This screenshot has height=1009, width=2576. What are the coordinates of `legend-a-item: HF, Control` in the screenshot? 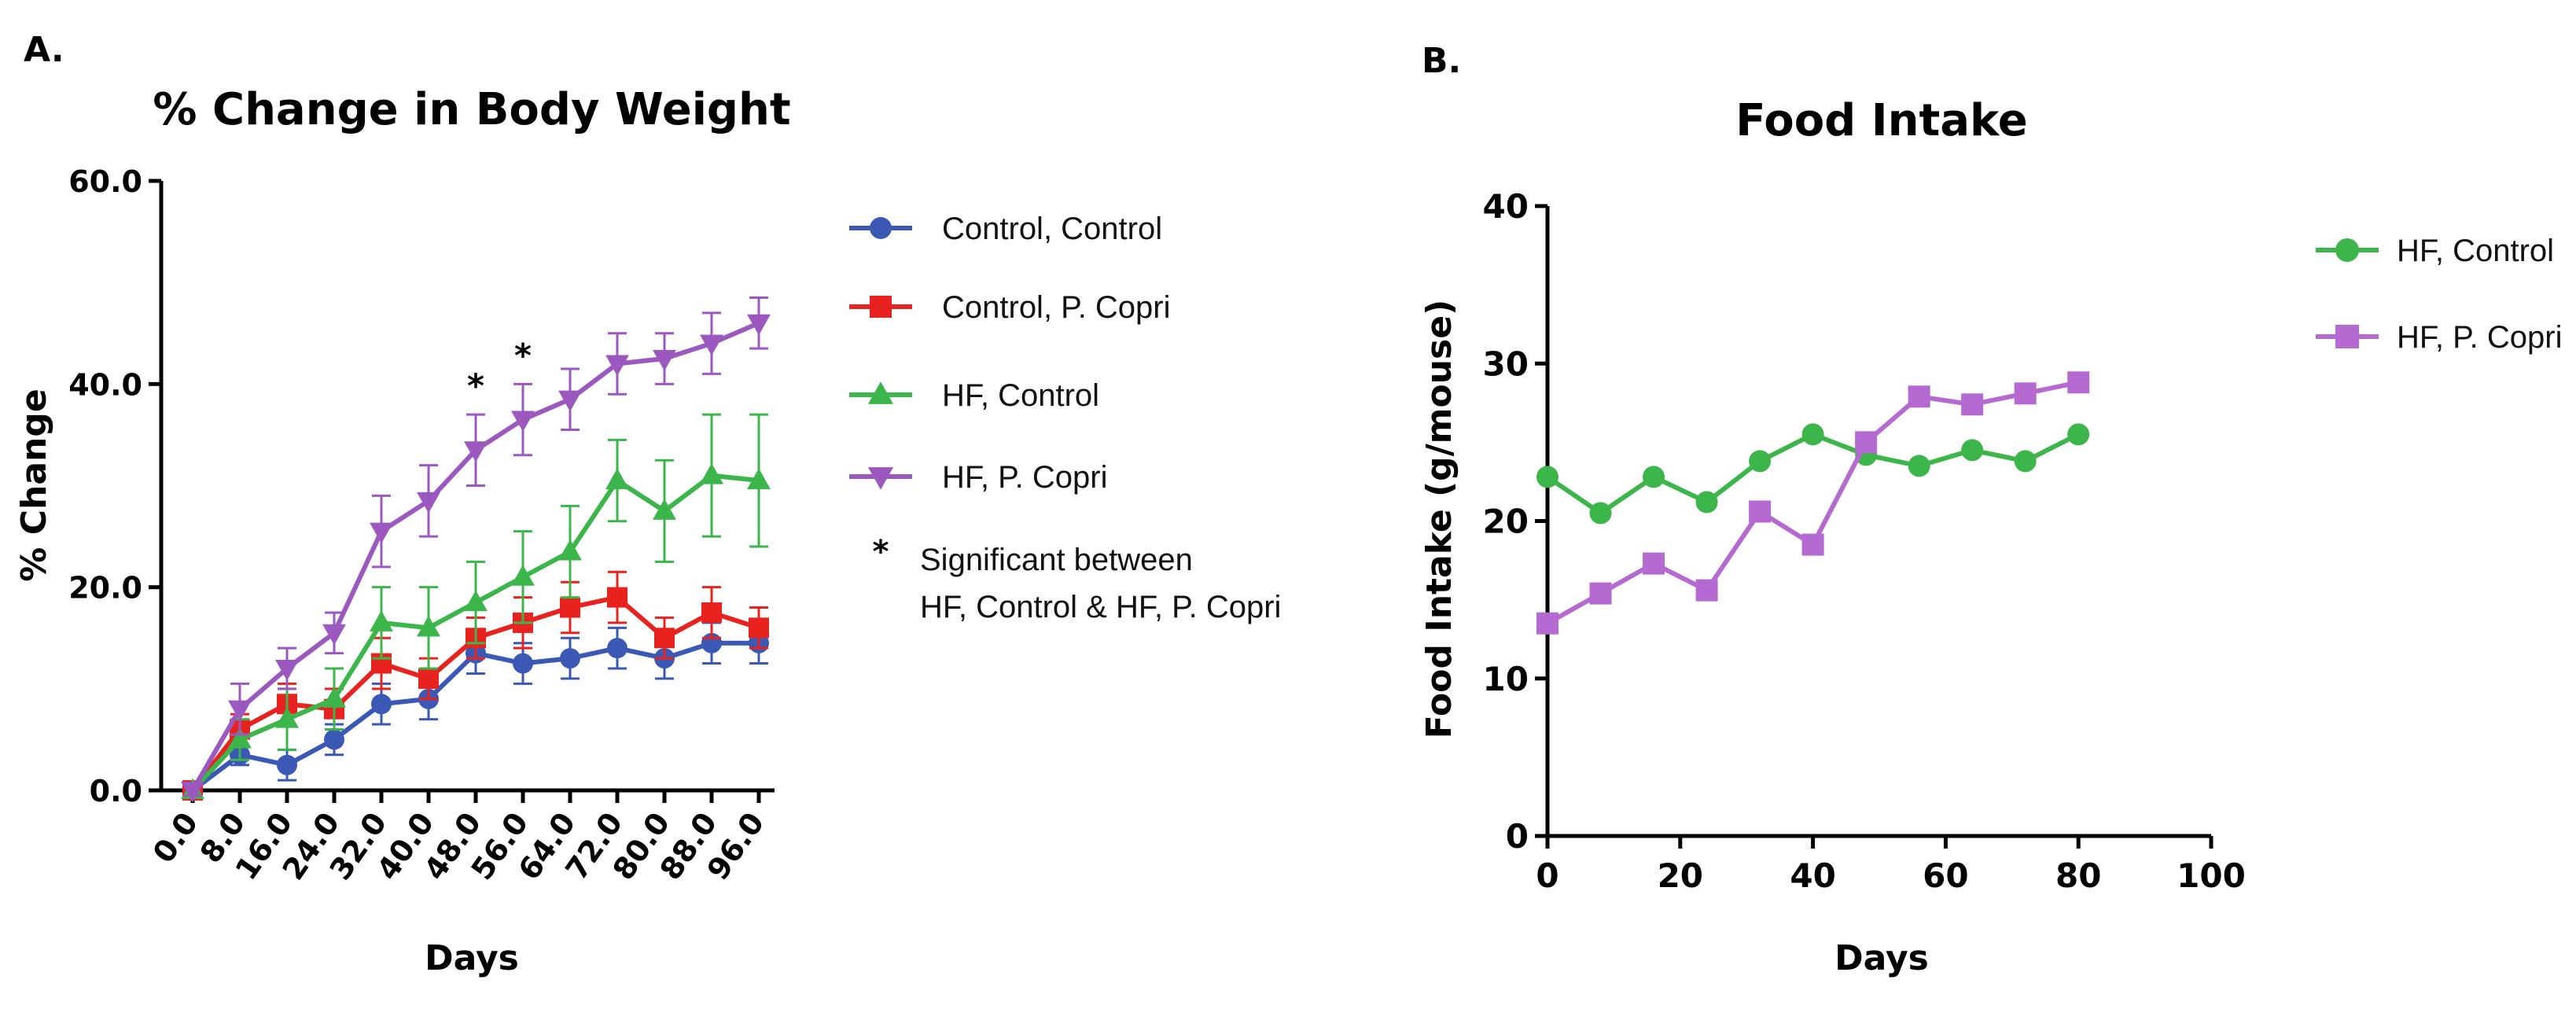 It's located at (974, 395).